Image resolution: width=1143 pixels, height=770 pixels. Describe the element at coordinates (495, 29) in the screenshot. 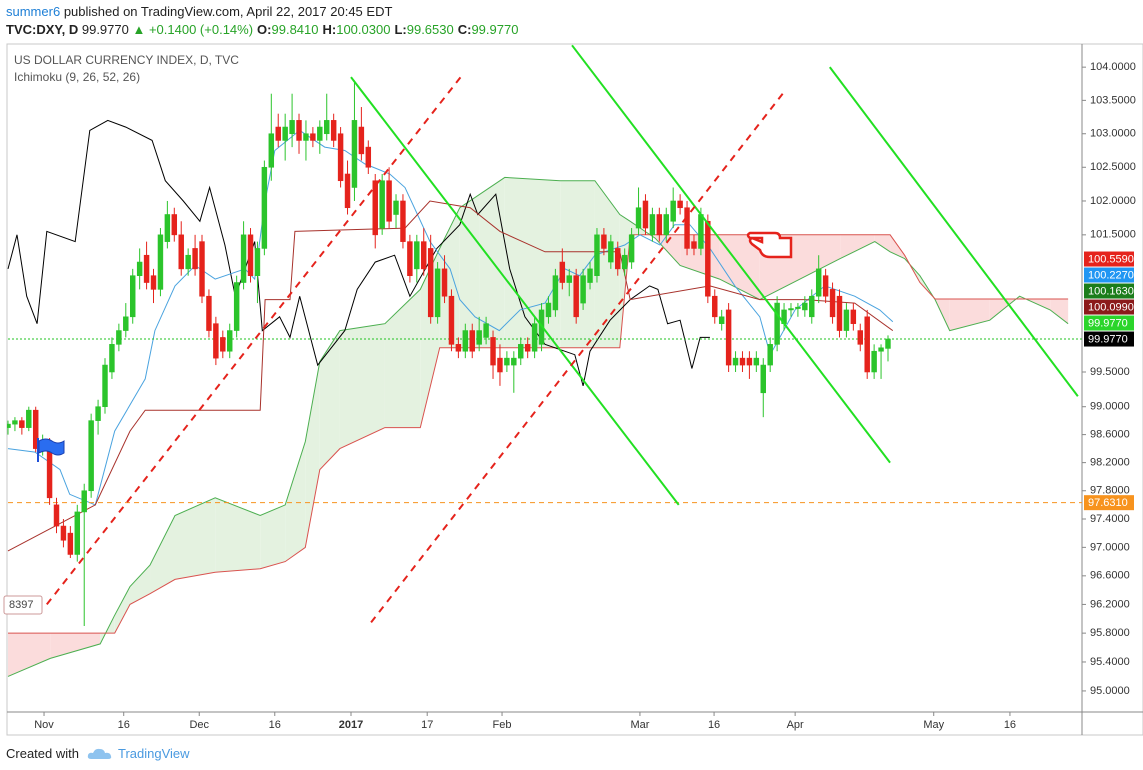

I see `ohlc-value: 99.9770` at that location.